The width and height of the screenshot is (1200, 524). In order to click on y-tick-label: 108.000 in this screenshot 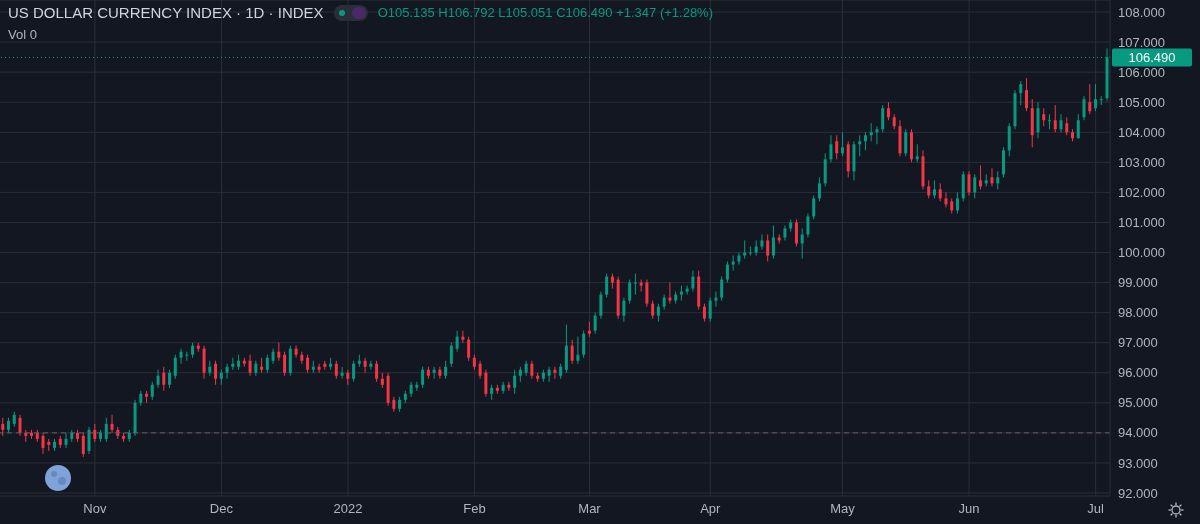, I will do `click(1141, 12)`.